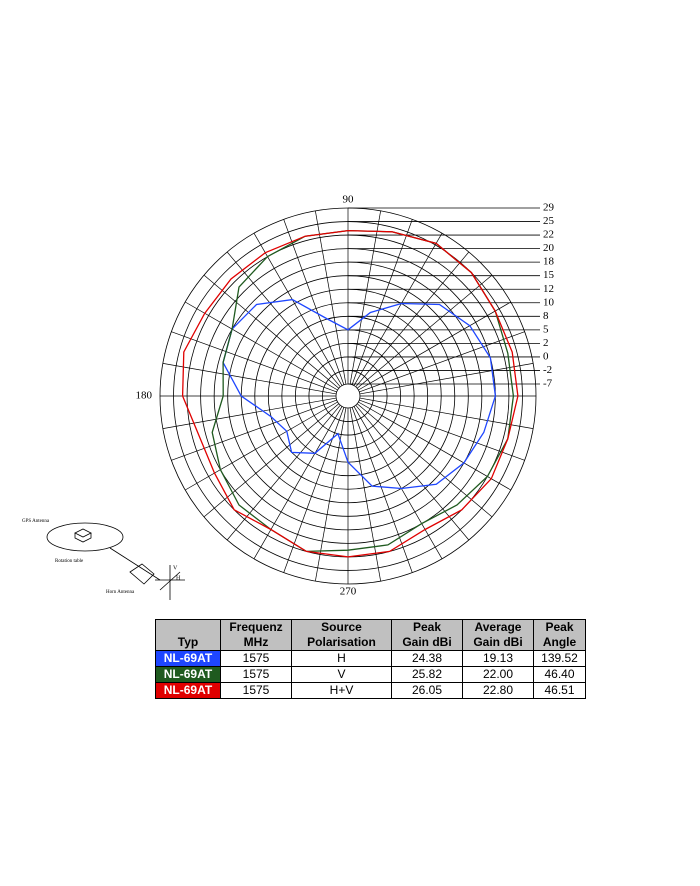 This screenshot has width=700, height=886. I want to click on table-cell: H+V, so click(341, 690).